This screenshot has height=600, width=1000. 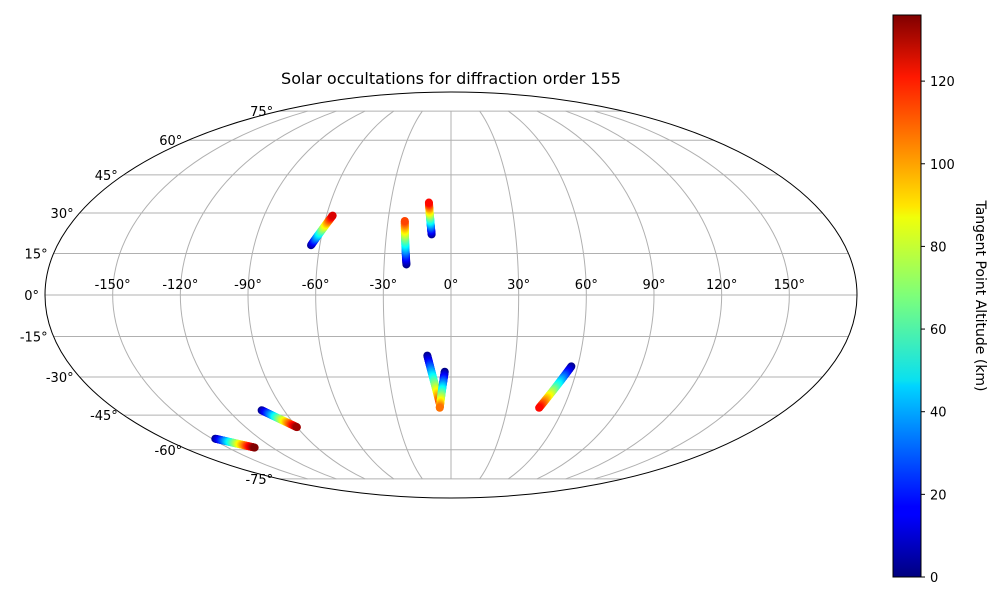 I want to click on lat-tick-label: 15°, so click(x=36, y=254).